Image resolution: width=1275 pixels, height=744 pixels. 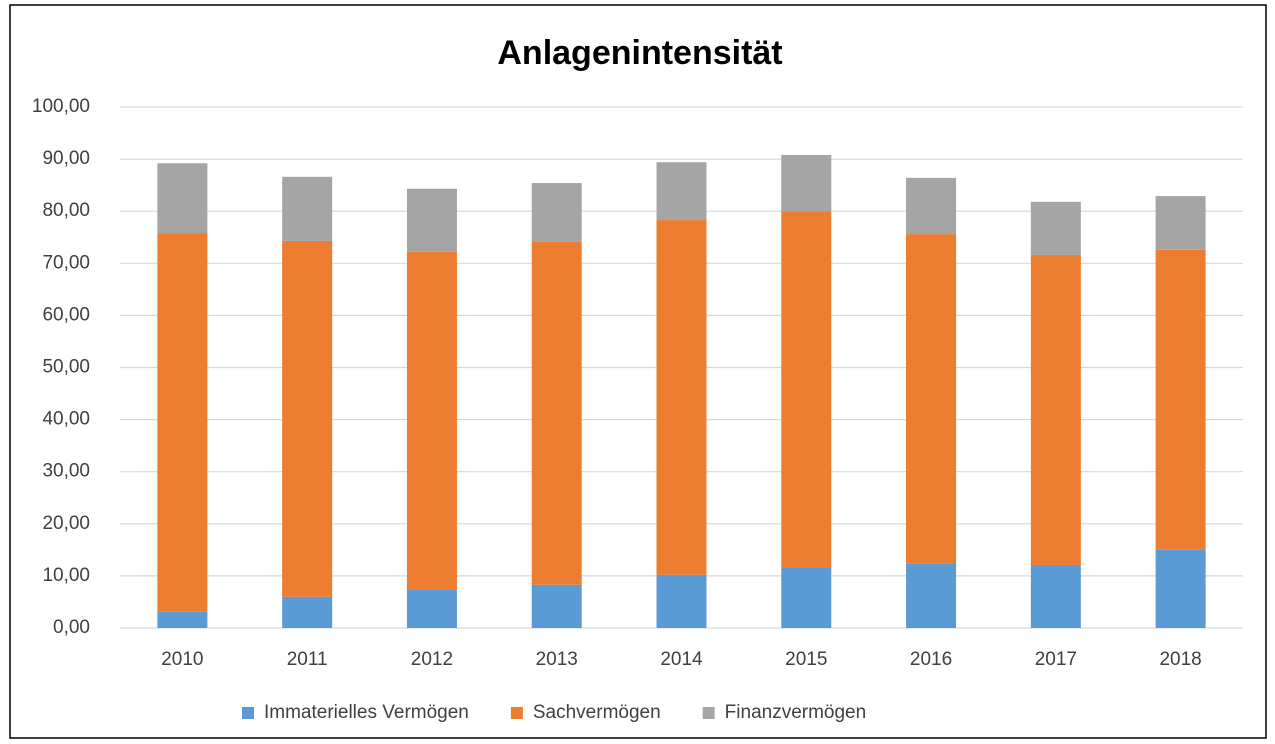 I want to click on y-tick-label: 30,00, so click(x=66, y=471).